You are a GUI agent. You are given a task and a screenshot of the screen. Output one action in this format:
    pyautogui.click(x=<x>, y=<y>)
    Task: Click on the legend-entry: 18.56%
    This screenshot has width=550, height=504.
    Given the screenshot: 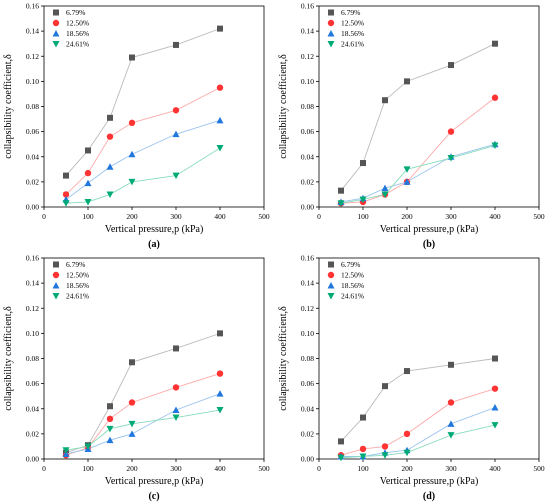 What is the action you would take?
    pyautogui.click(x=77, y=33)
    